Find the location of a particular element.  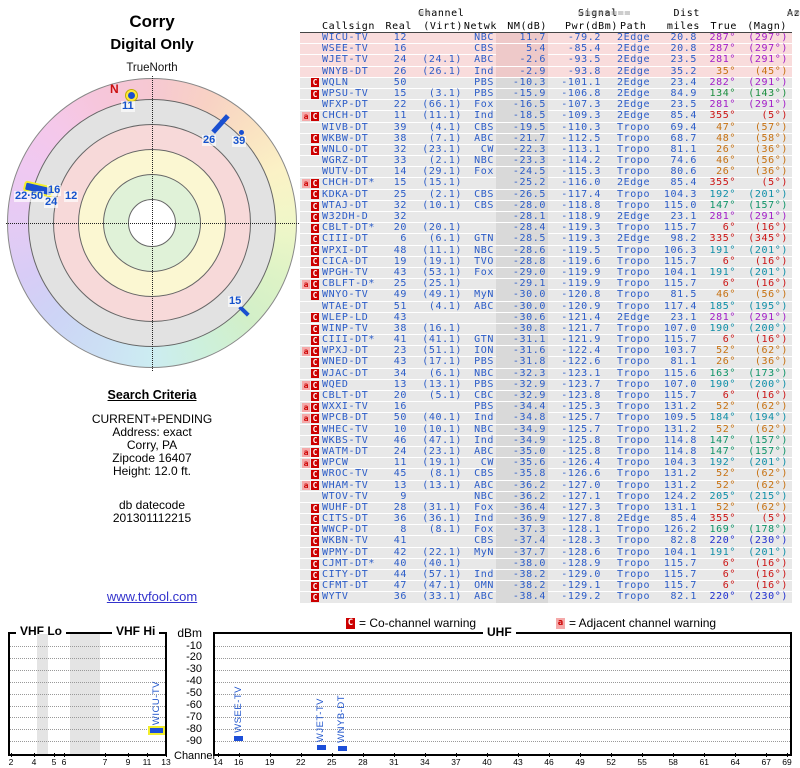

cell-netwk: PBS is located at coordinates (484, 93).